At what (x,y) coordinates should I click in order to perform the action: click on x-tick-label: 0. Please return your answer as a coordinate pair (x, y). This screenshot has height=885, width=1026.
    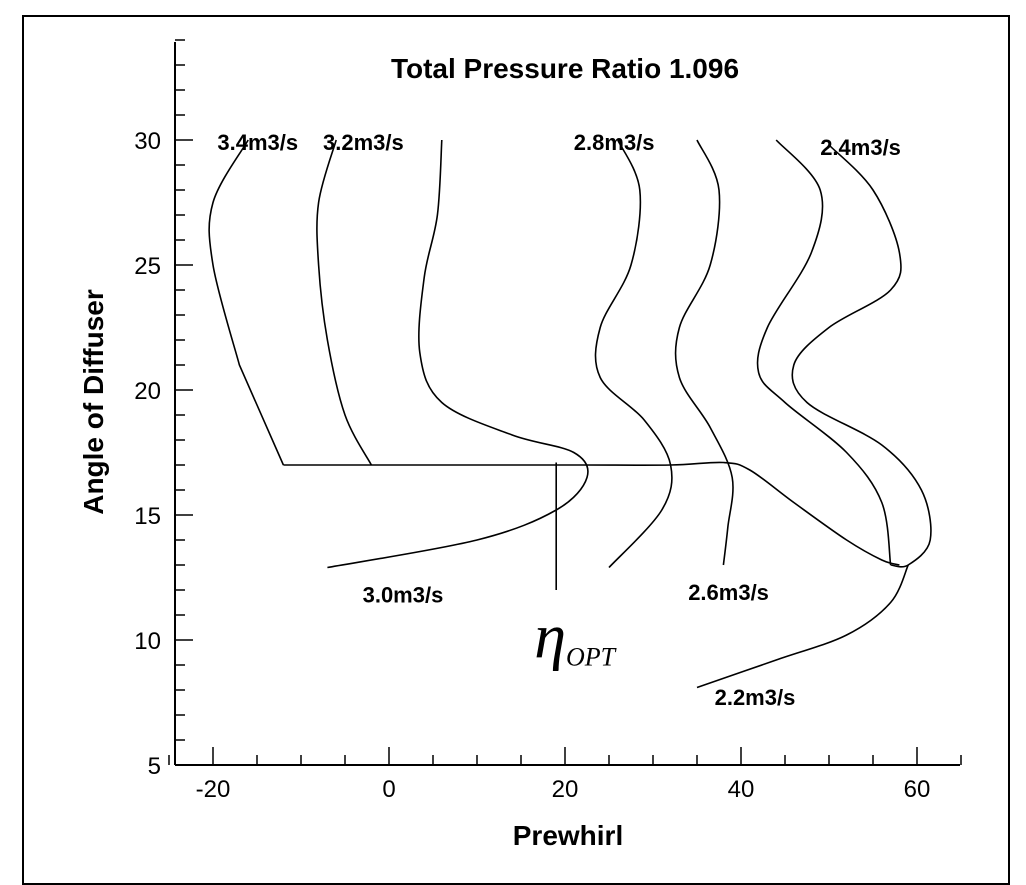
    Looking at the image, I should click on (388, 789).